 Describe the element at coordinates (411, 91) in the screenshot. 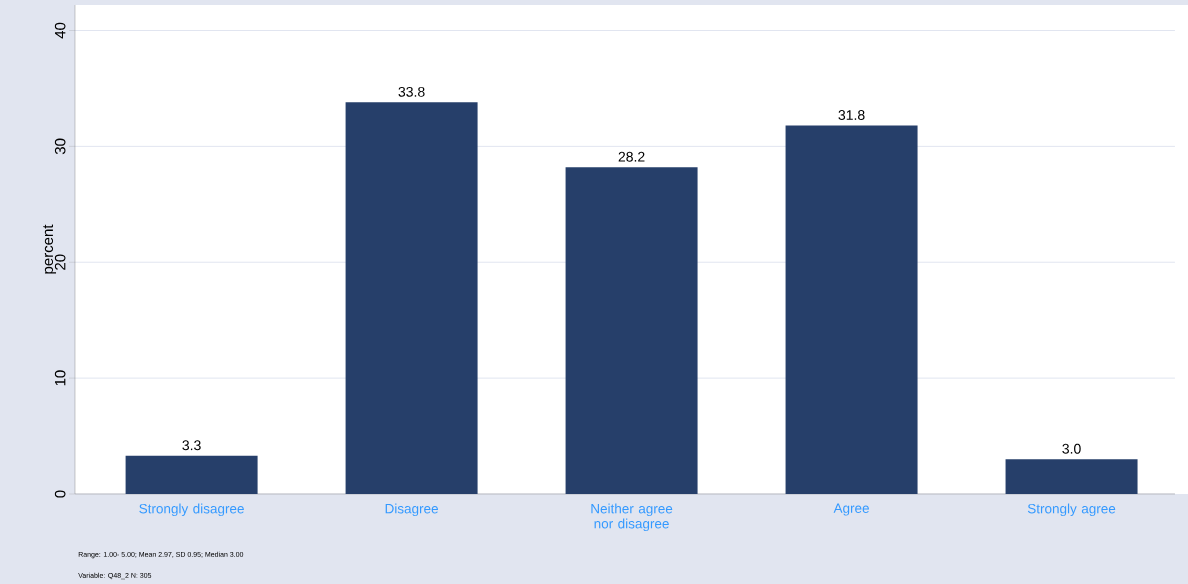

I see `data-label: 33.8` at that location.